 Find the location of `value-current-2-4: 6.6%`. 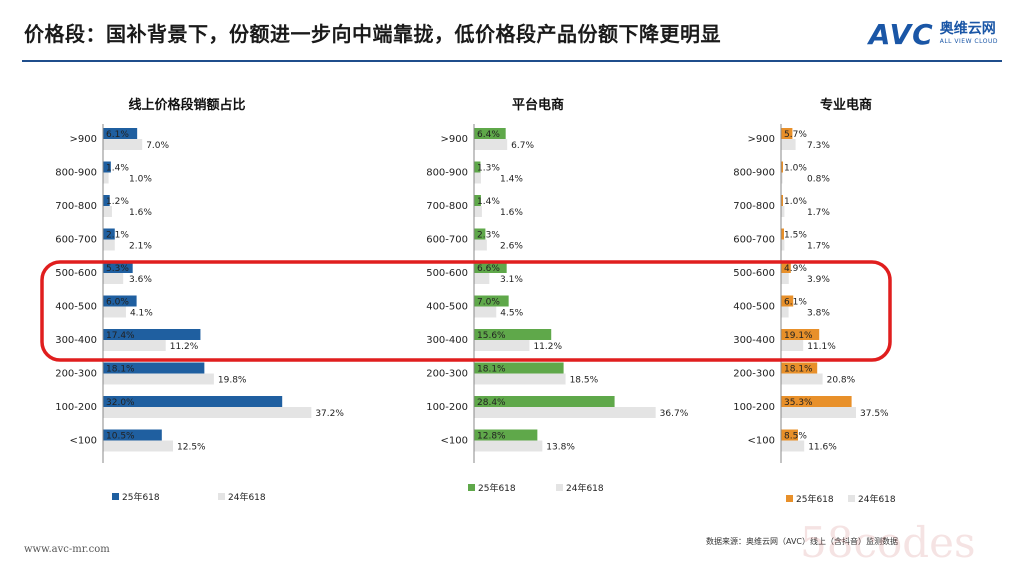

value-current-2-4: 6.6% is located at coordinates (488, 269).